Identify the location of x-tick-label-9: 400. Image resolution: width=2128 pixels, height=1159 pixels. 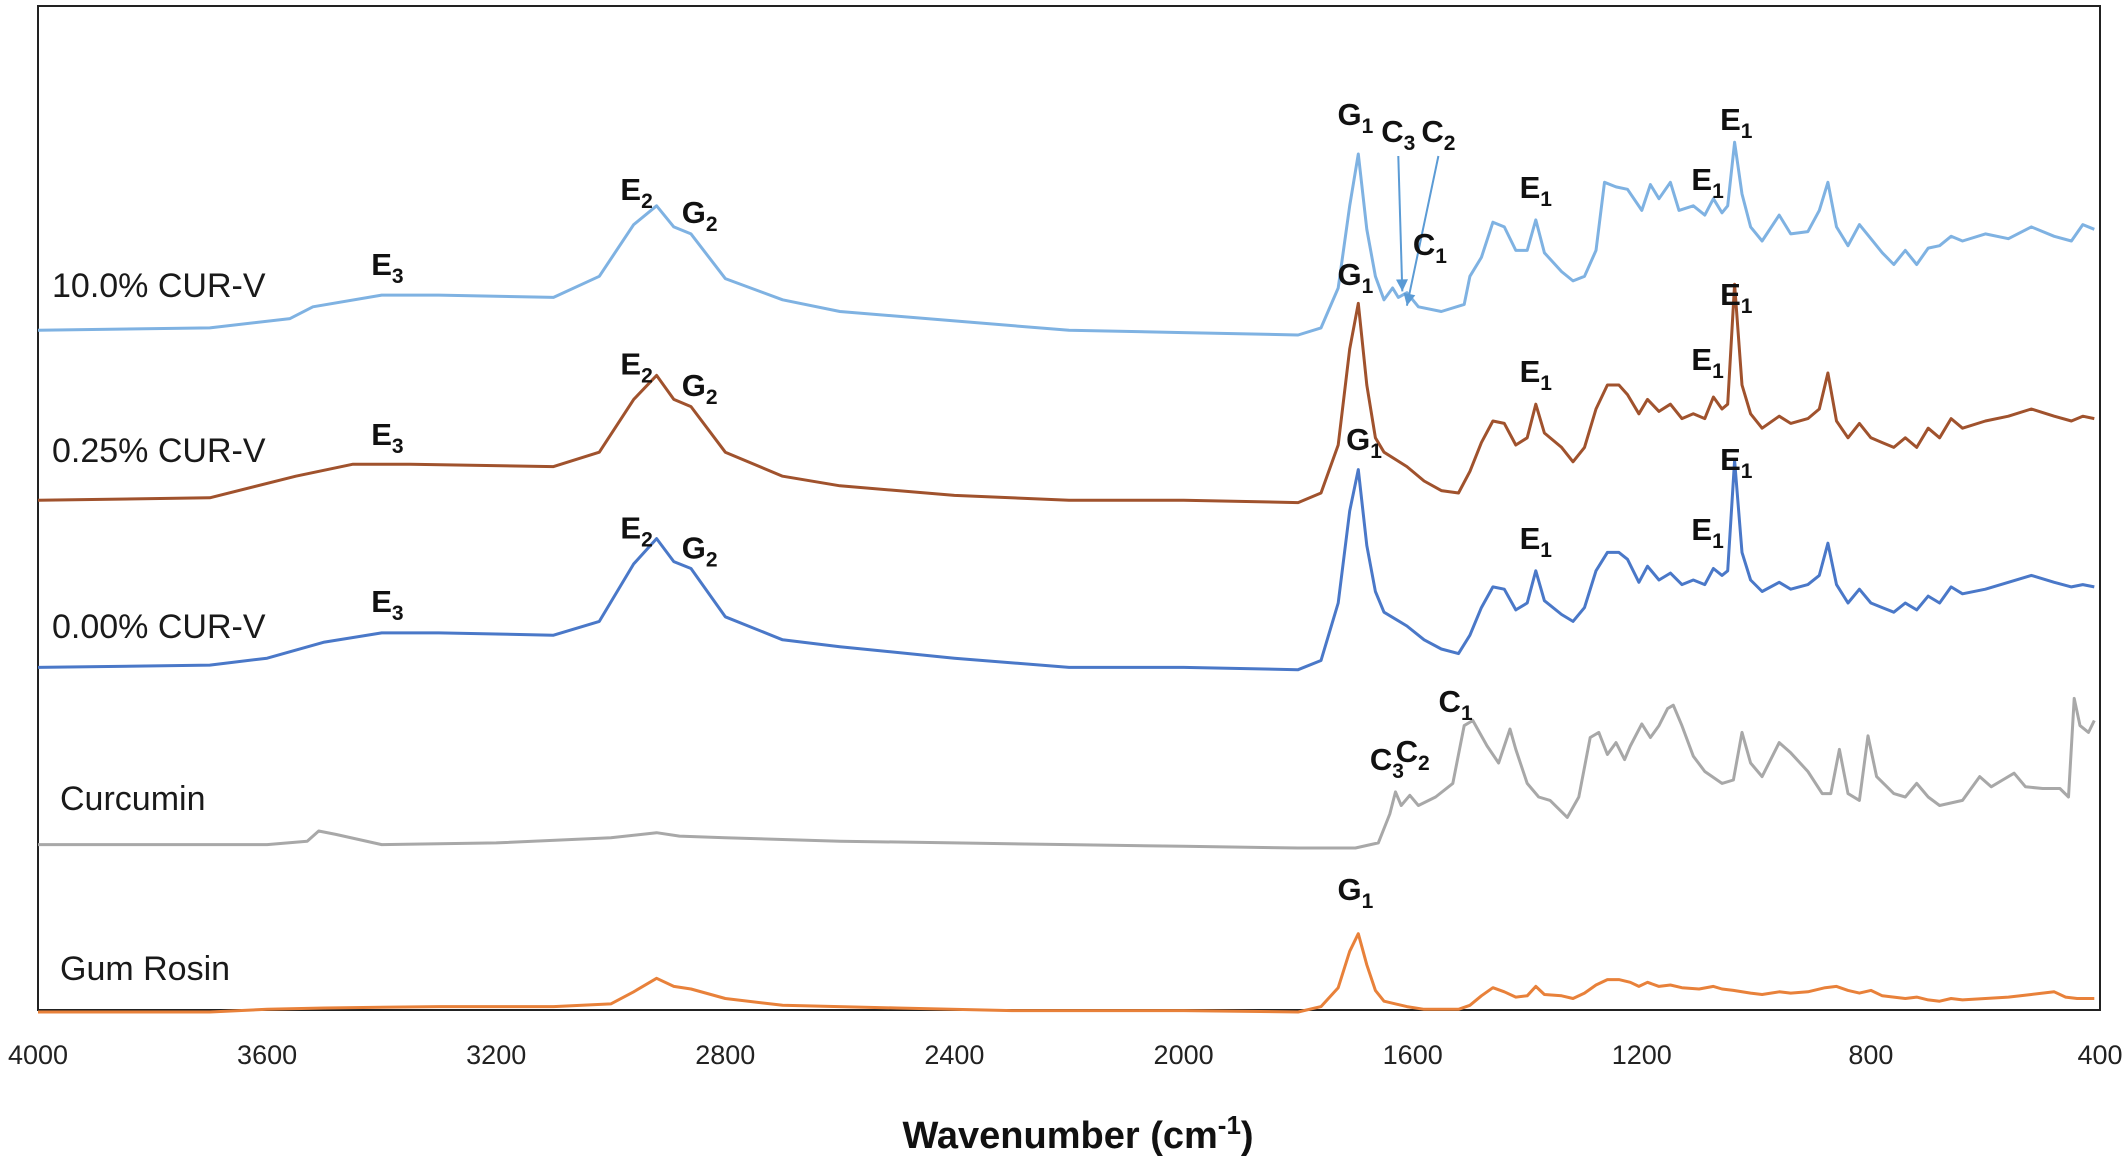
(2099, 1055).